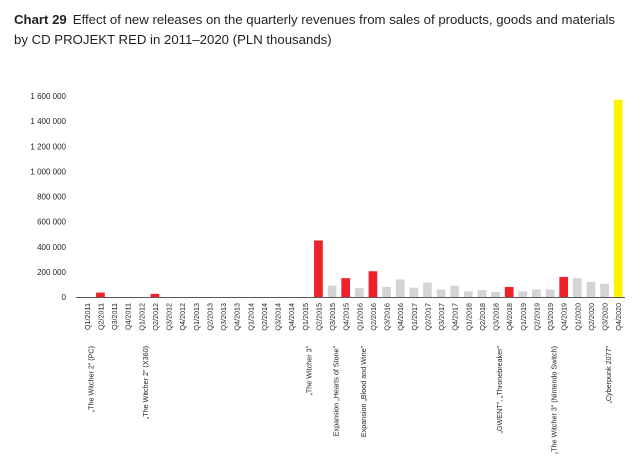 The image size is (640, 476). What do you see at coordinates (591, 289) in the screenshot?
I see `bar-q2-2020` at bounding box center [591, 289].